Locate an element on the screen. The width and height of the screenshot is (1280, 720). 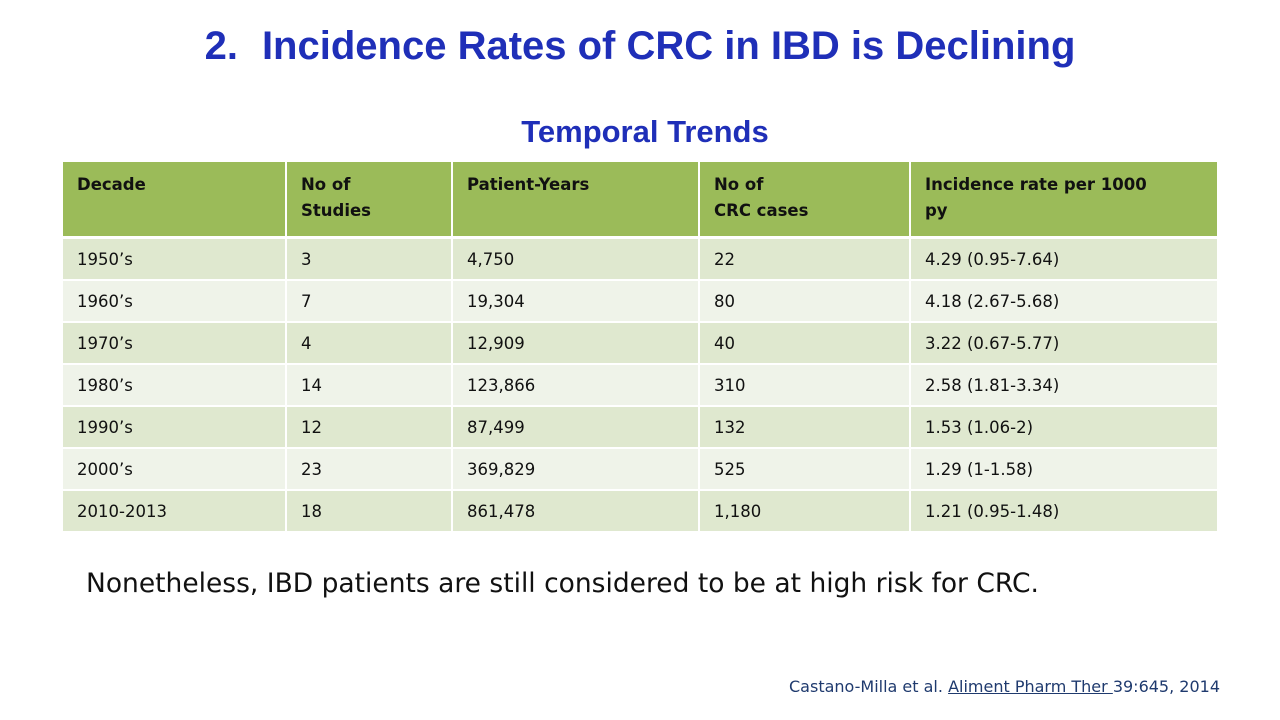
header-incidence-rate: Incidence rate per 1000 py is located at coordinates (1063, 200).